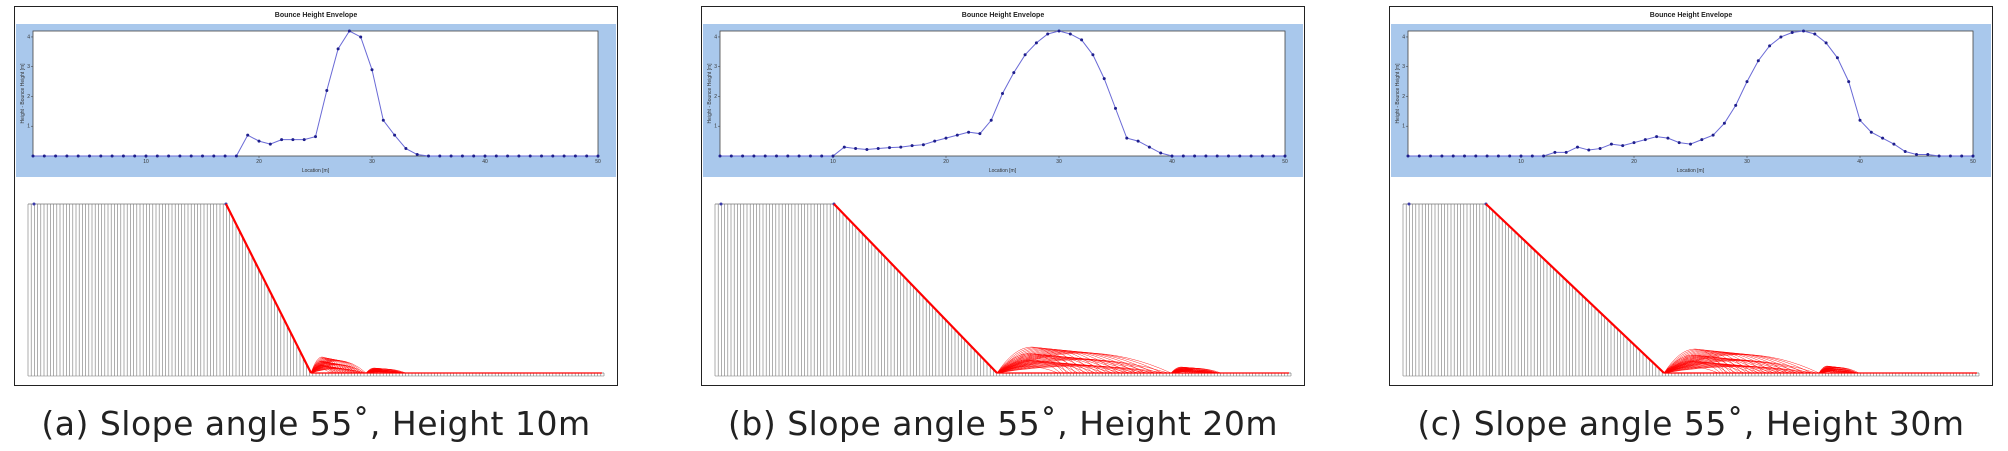 The image size is (2008, 451). Describe the element at coordinates (1003, 423) in the screenshot. I see `caption-b: (b) Slope angle 55˚, Height 20m` at that location.